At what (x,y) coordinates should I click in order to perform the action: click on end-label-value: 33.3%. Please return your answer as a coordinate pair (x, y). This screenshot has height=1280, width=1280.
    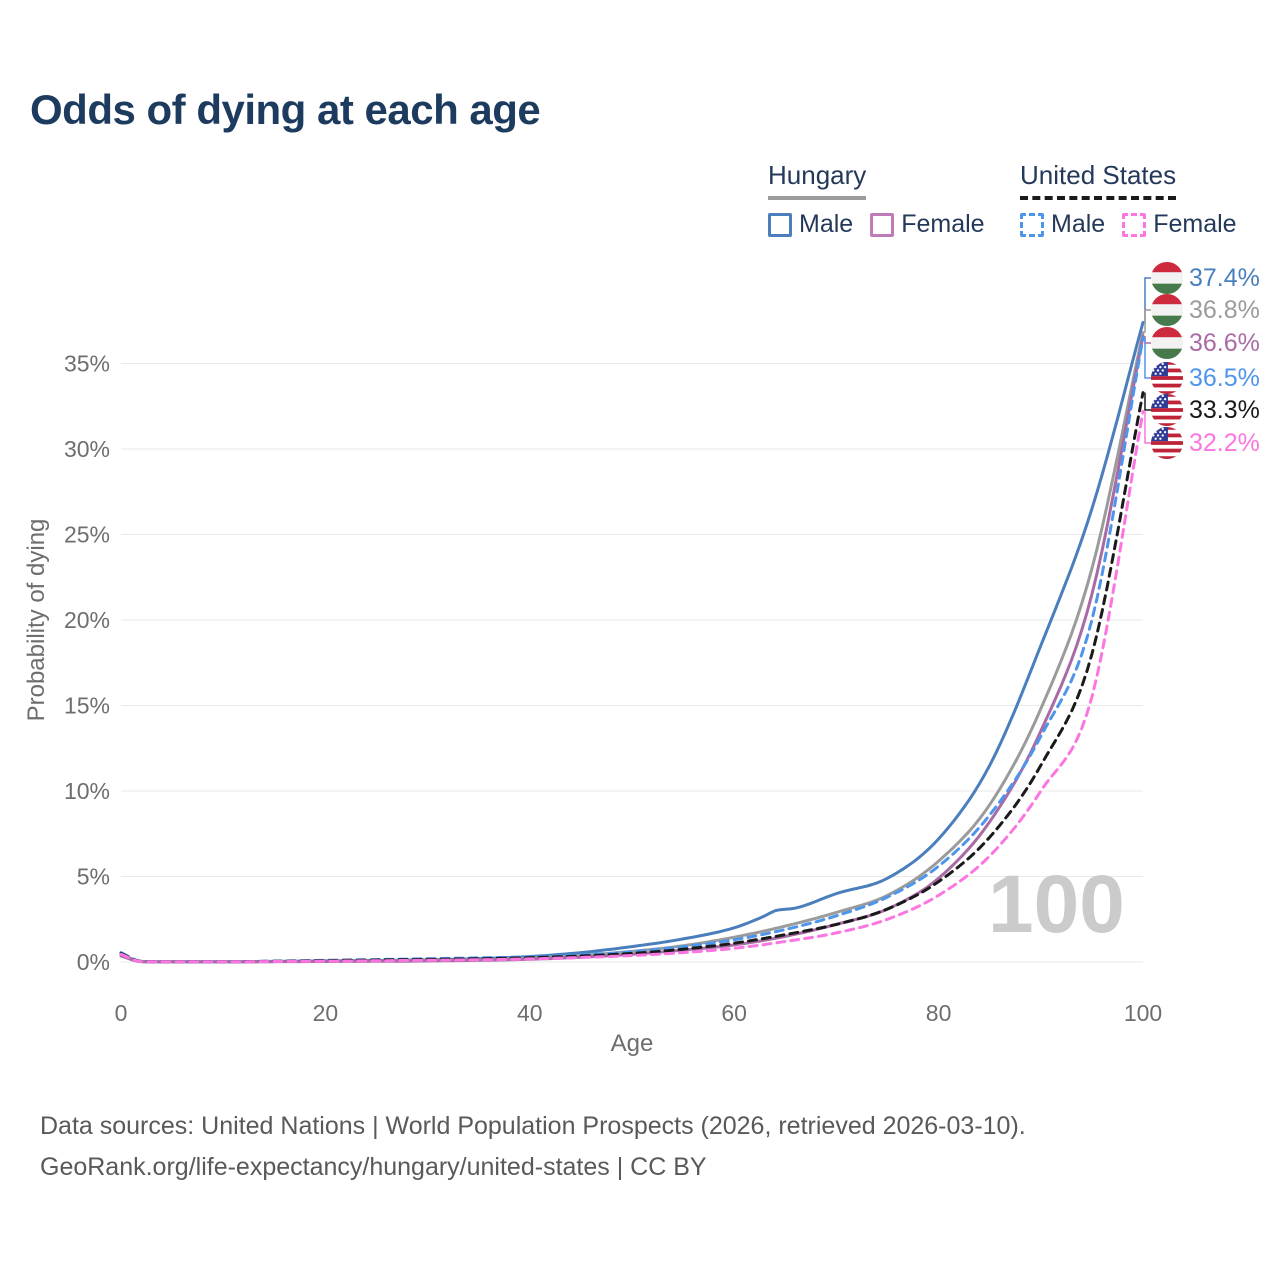
    Looking at the image, I should click on (1224, 409).